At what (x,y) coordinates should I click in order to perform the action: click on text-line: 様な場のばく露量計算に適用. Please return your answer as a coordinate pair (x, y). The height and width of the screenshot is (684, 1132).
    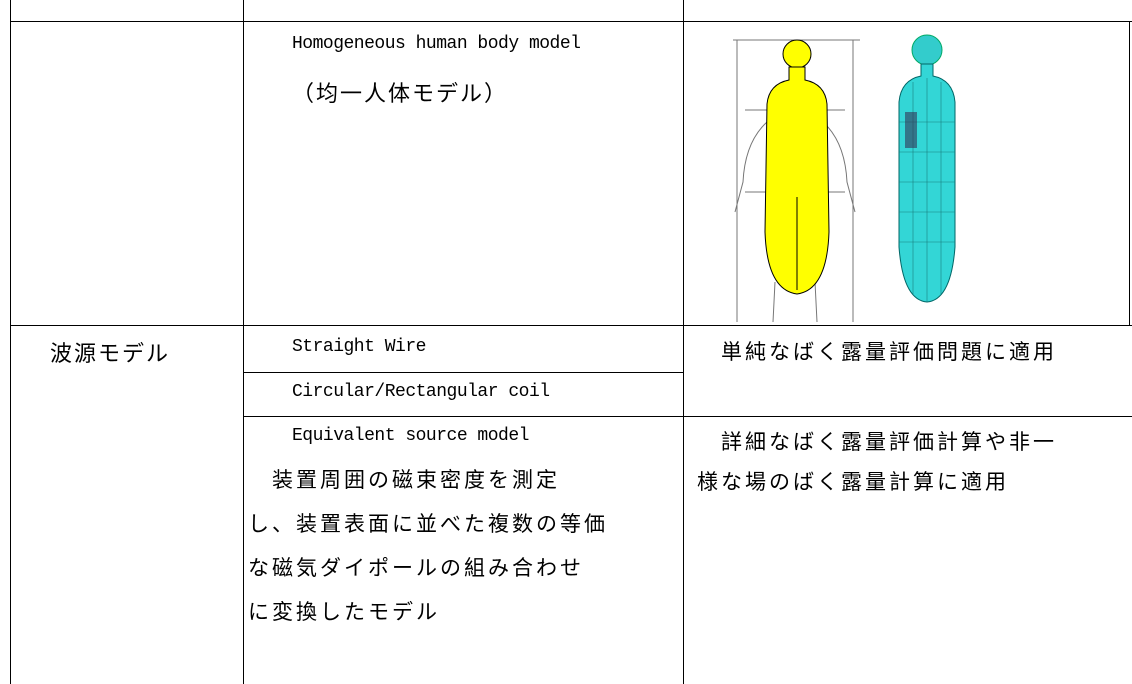
    Looking at the image, I should click on (853, 482).